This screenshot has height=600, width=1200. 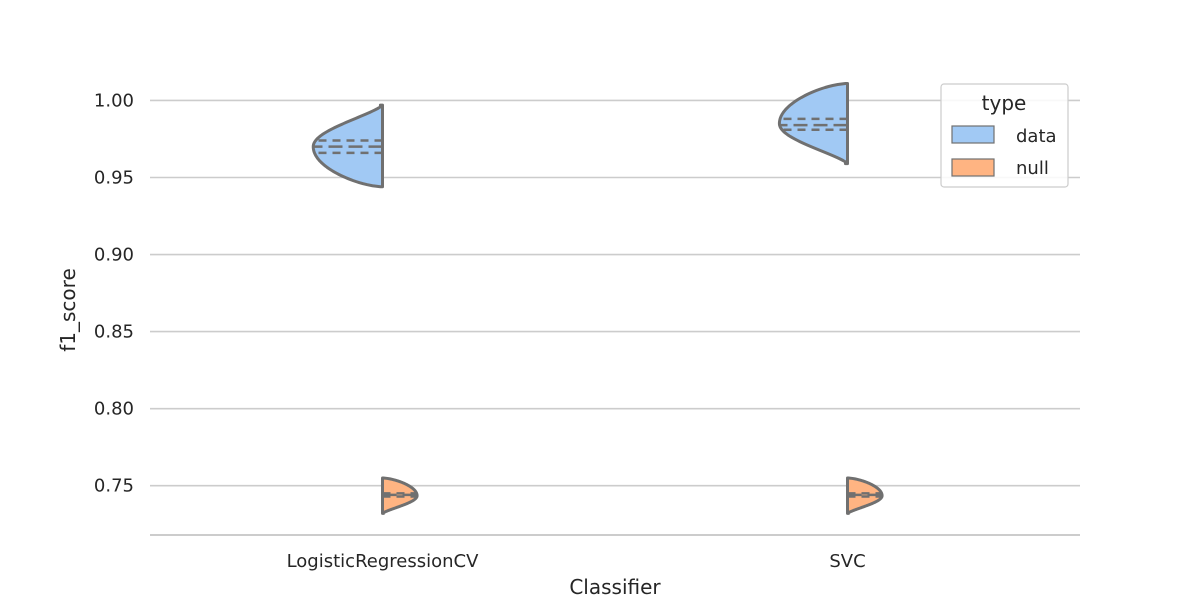 I want to click on x-axis-label: Classifier, so click(x=615, y=587).